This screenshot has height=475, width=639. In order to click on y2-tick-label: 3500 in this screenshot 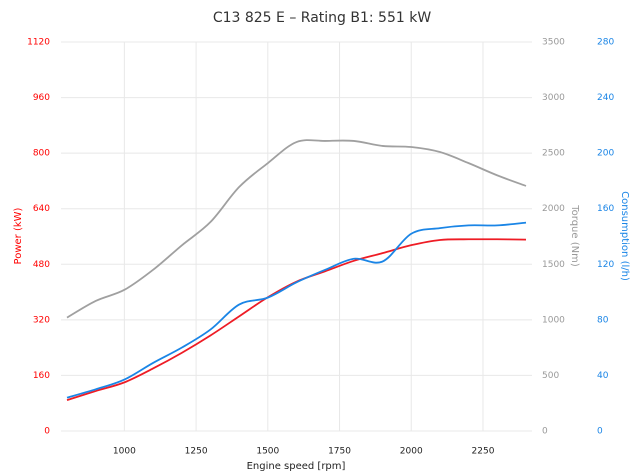, I will do `click(553, 43)`.